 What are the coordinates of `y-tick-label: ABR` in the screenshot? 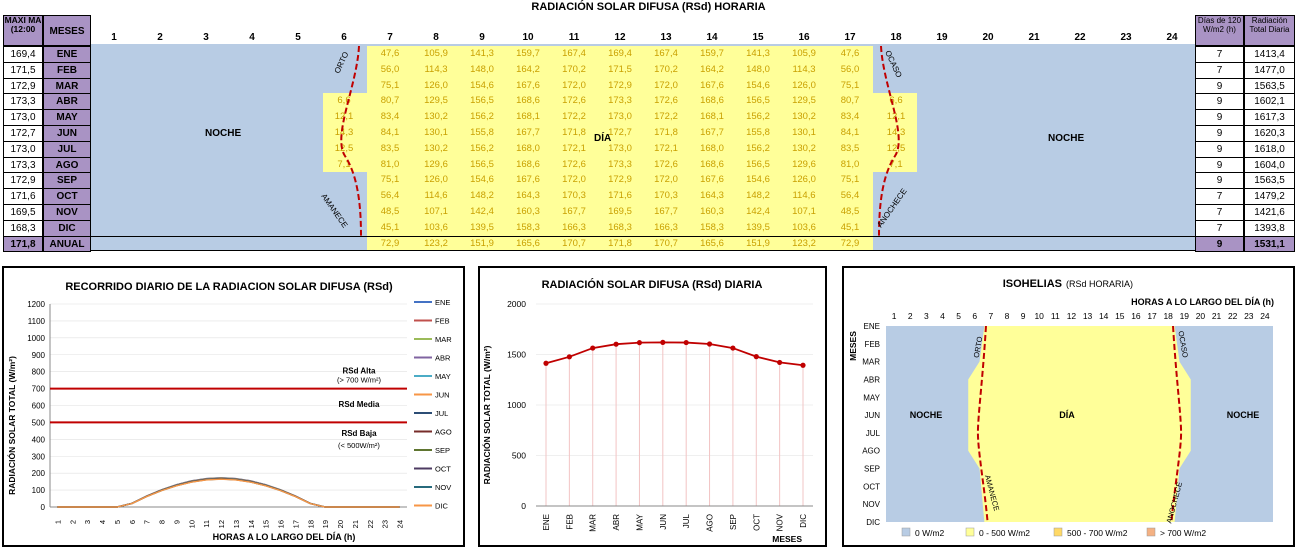 It's located at (872, 379).